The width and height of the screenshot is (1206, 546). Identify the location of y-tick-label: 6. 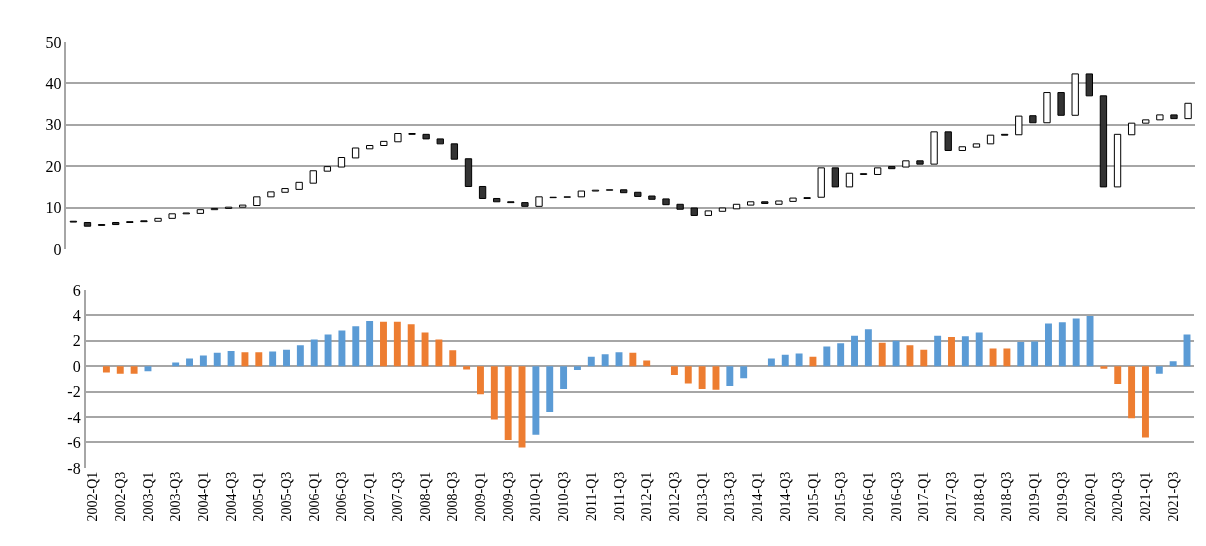
(76, 290).